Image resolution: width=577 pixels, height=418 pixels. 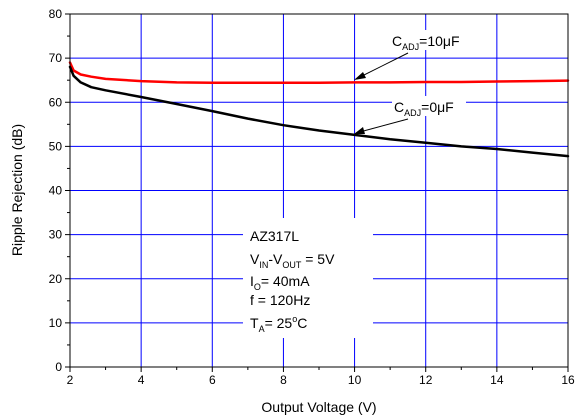 I want to click on annotation-cadj-0uf: CADJ=0μF, so click(x=410, y=115).